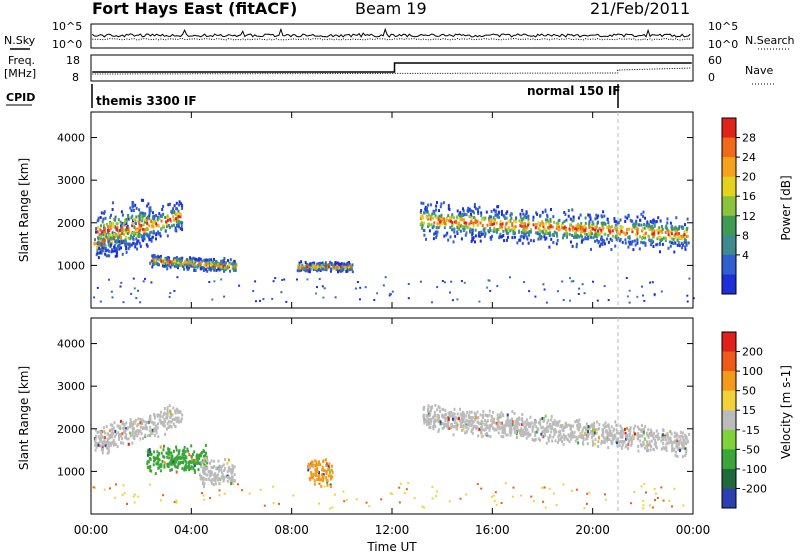  What do you see at coordinates (729, 459) in the screenshot?
I see `colorbar-segment` at bounding box center [729, 459].